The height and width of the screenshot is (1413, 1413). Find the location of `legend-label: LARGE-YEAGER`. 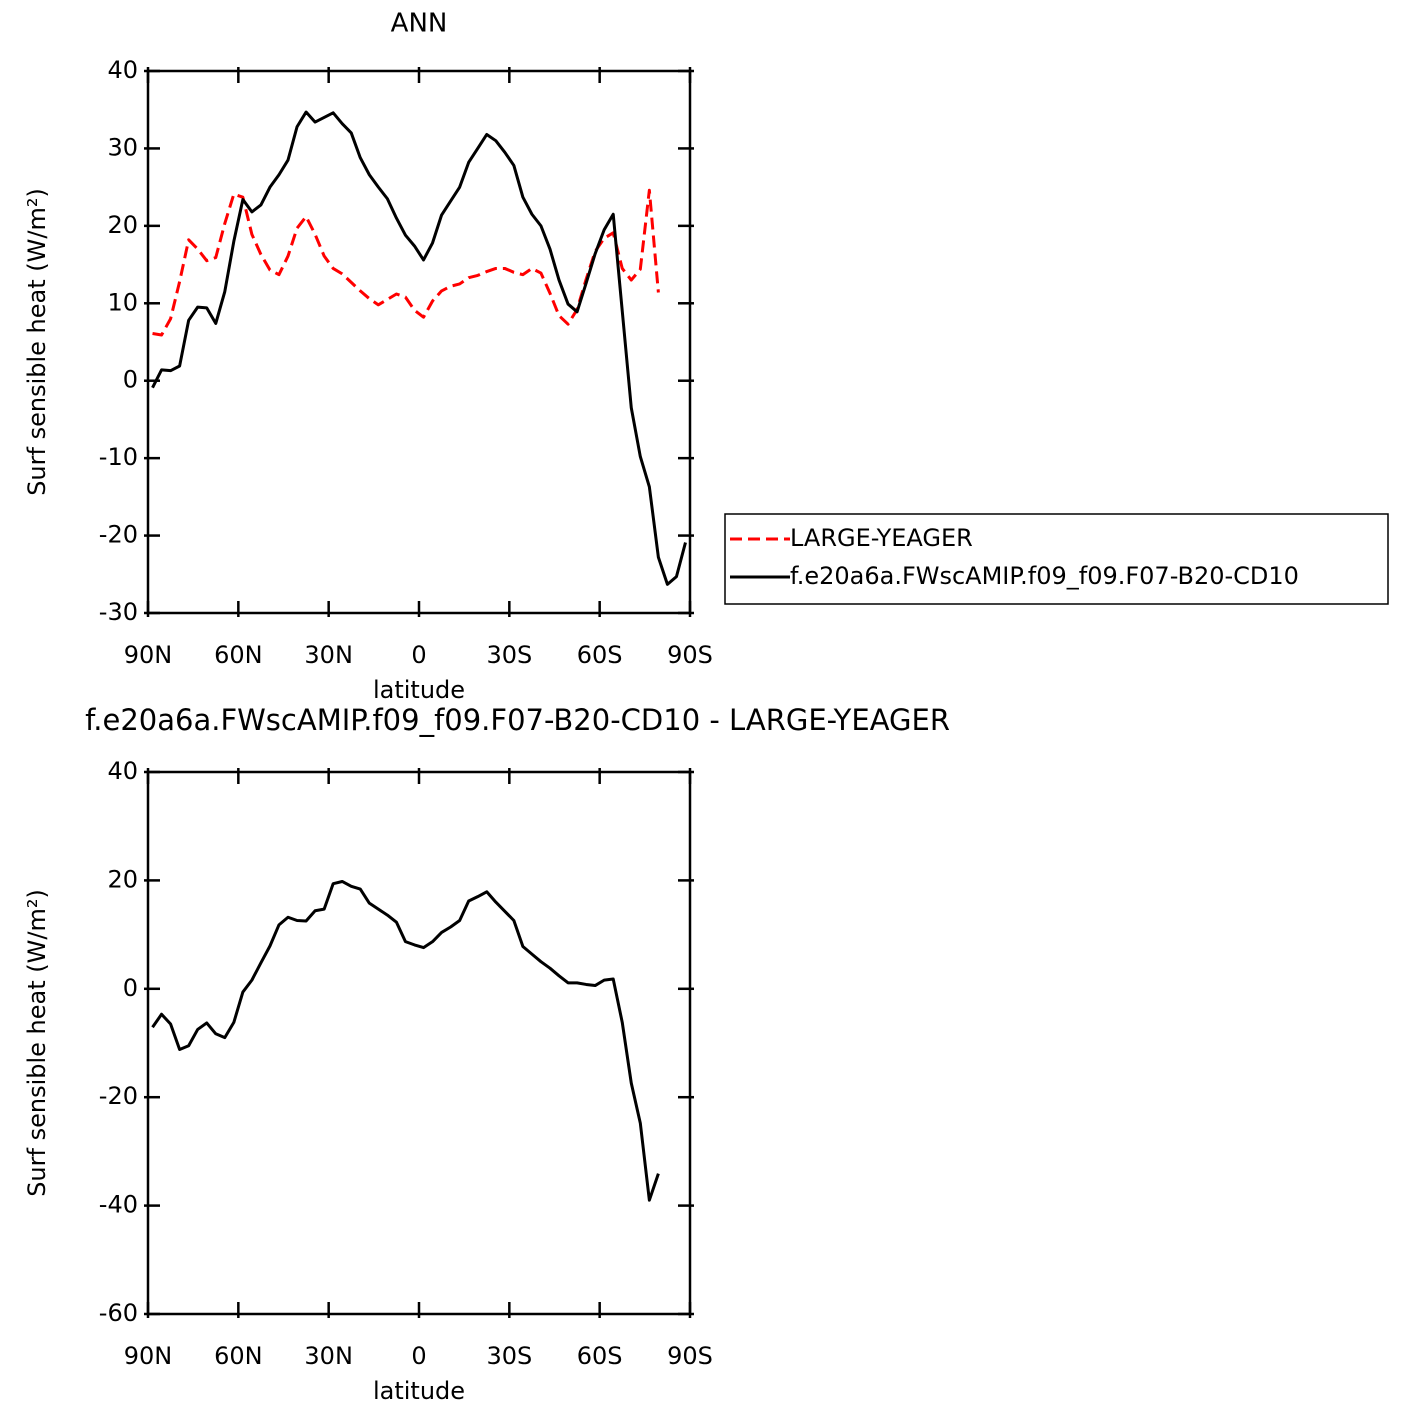

legend-label: LARGE-YEAGER is located at coordinates (881, 538).